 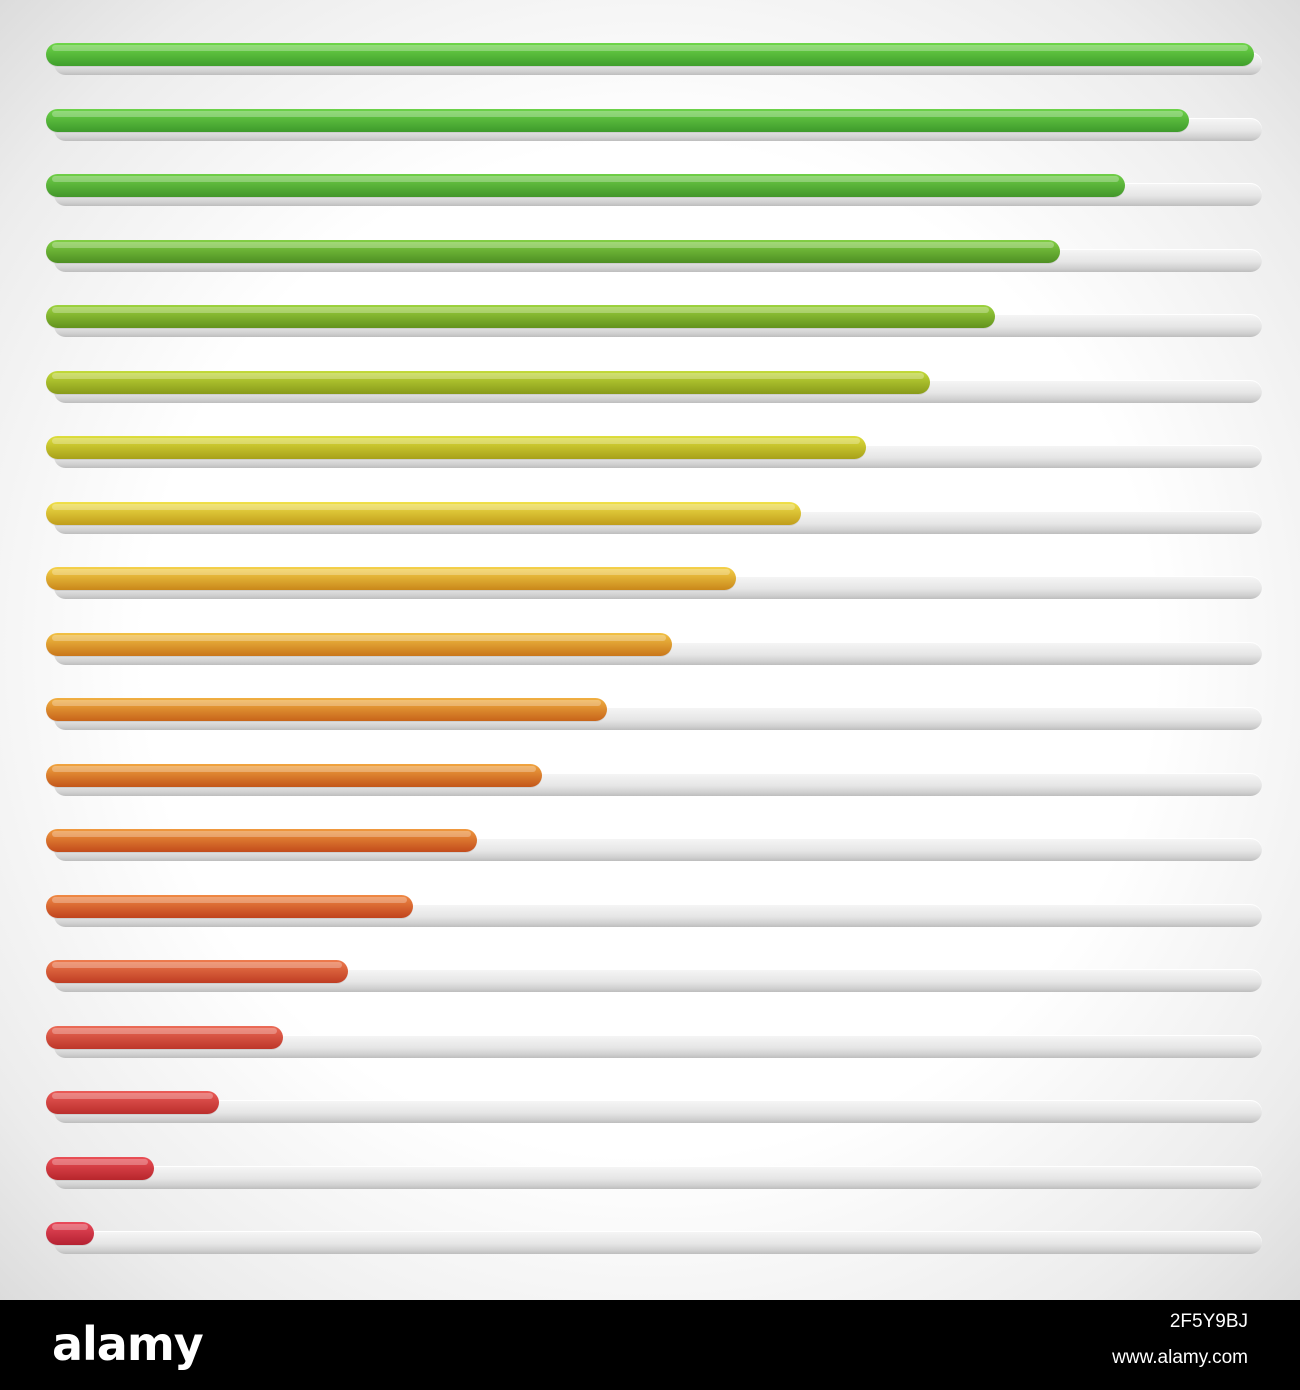 I want to click on watermark-footer: alamy 2F5Y9BJ www.alamy.com, so click(x=650, y=1345).